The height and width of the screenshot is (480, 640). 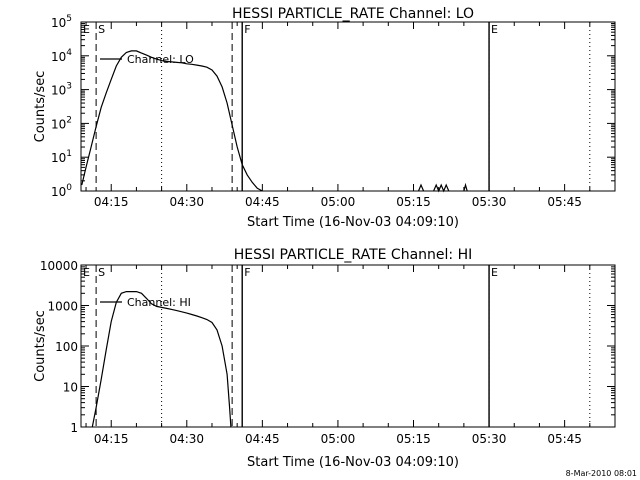 What do you see at coordinates (62, 307) in the screenshot?
I see `y-tick-label: 1000` at bounding box center [62, 307].